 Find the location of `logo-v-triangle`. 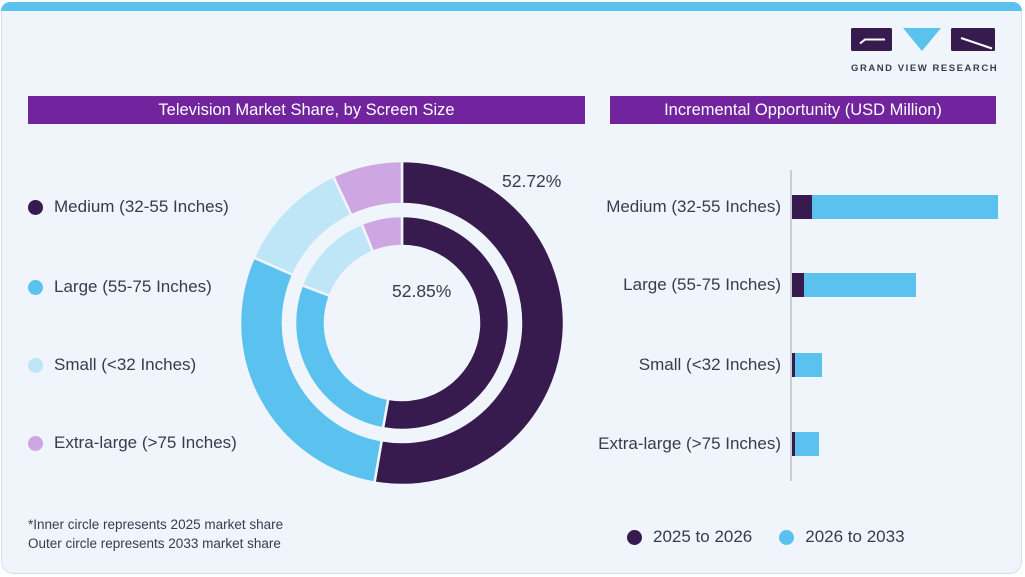

logo-v-triangle is located at coordinates (922, 39).